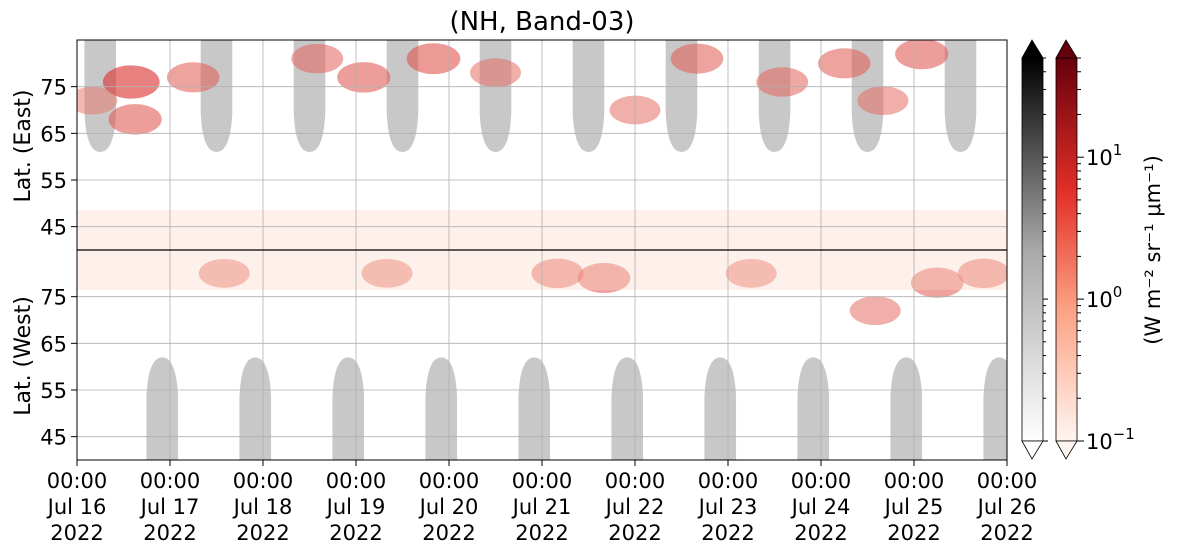  I want to click on chart-title: (NH, Band-03), so click(541, 22).